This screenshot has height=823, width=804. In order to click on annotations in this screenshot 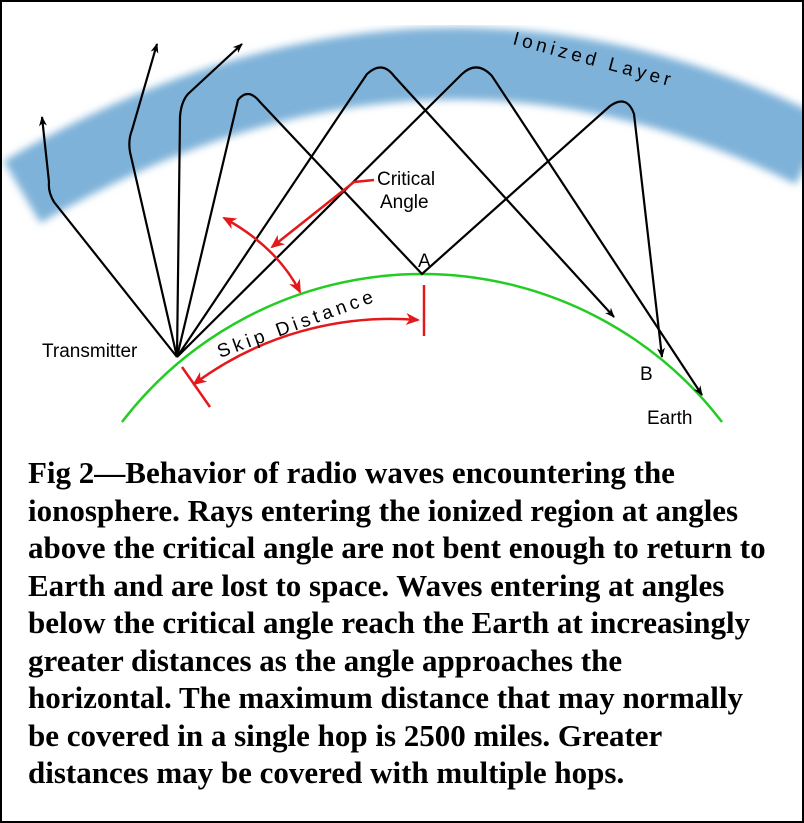, I will do `click(303, 293)`.